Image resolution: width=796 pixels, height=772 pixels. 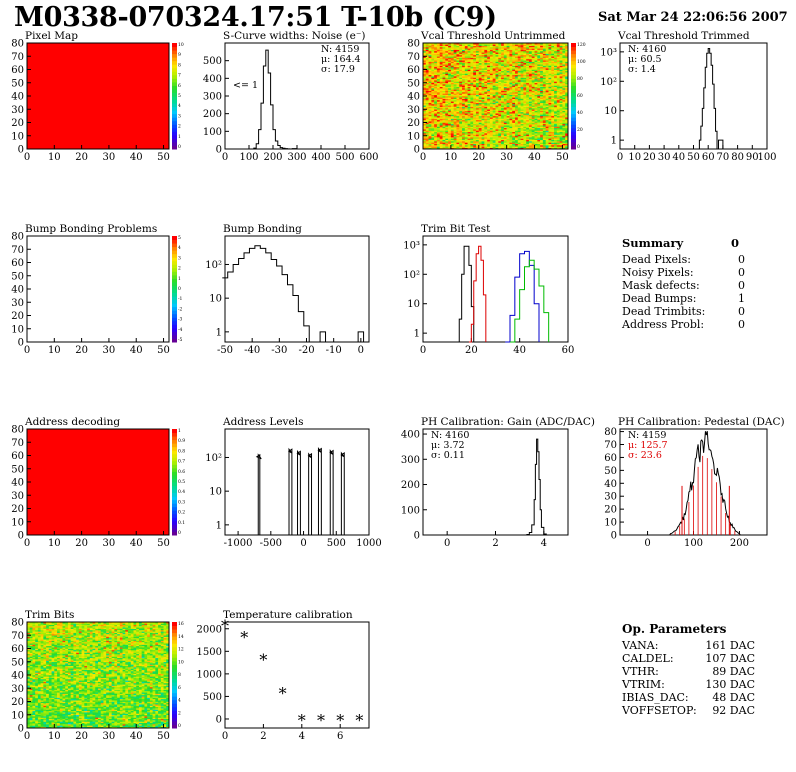 I want to click on palette-cell, so click(x=573, y=115).